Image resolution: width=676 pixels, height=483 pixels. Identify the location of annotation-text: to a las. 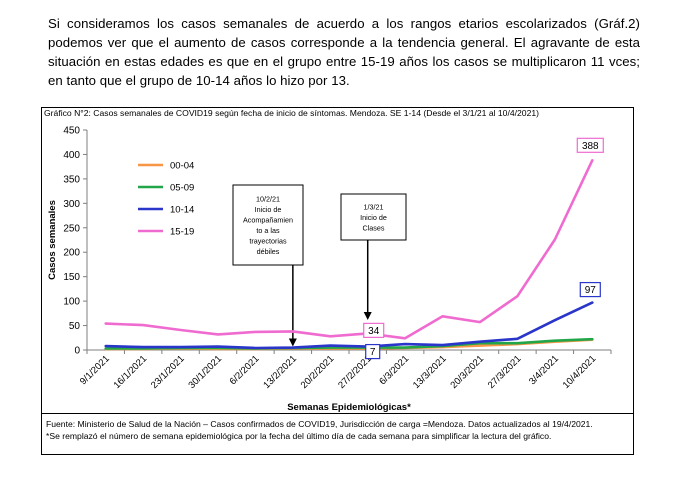
(268, 230).